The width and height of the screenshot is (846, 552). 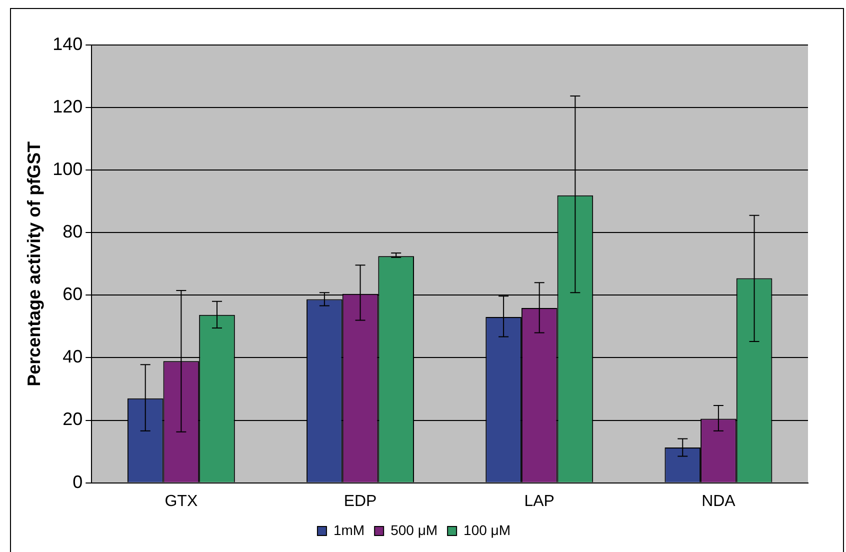 What do you see at coordinates (67, 44) in the screenshot?
I see `y-tick-label: 140` at bounding box center [67, 44].